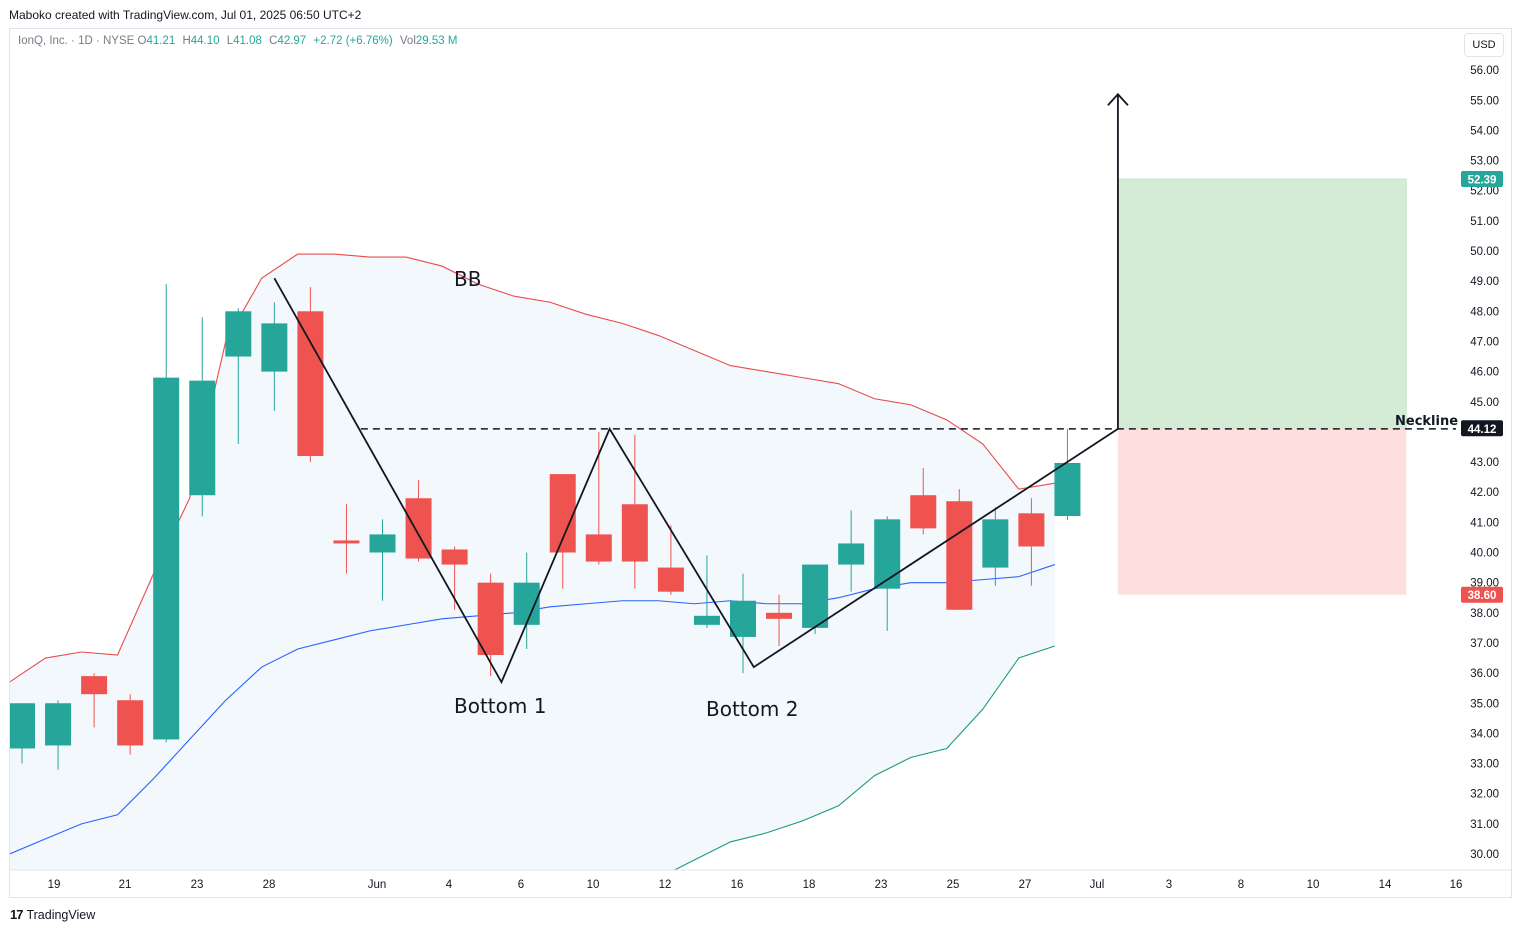 The image size is (1522, 933). I want to click on target-price-label-bg, so click(1482, 178).